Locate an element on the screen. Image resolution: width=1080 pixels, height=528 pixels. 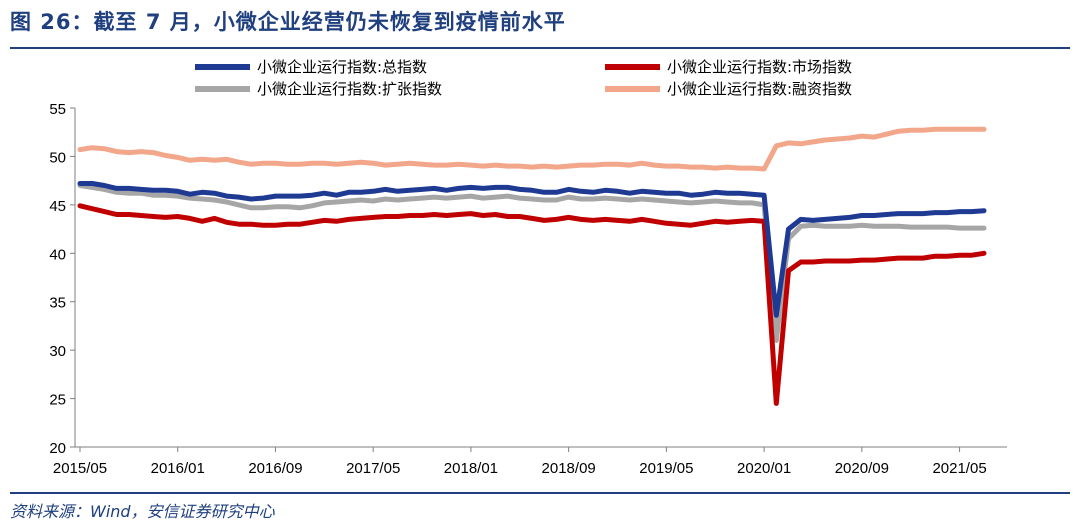
source-note: 资料来源：Wind，安信证券研究中心 is located at coordinates (142, 511).